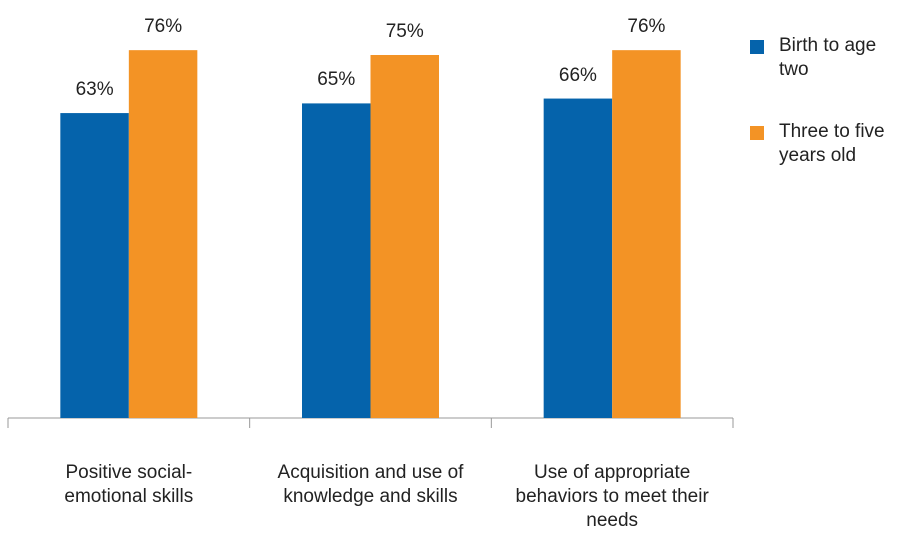  I want to click on legend-label: Birth to age two, so click(828, 57).